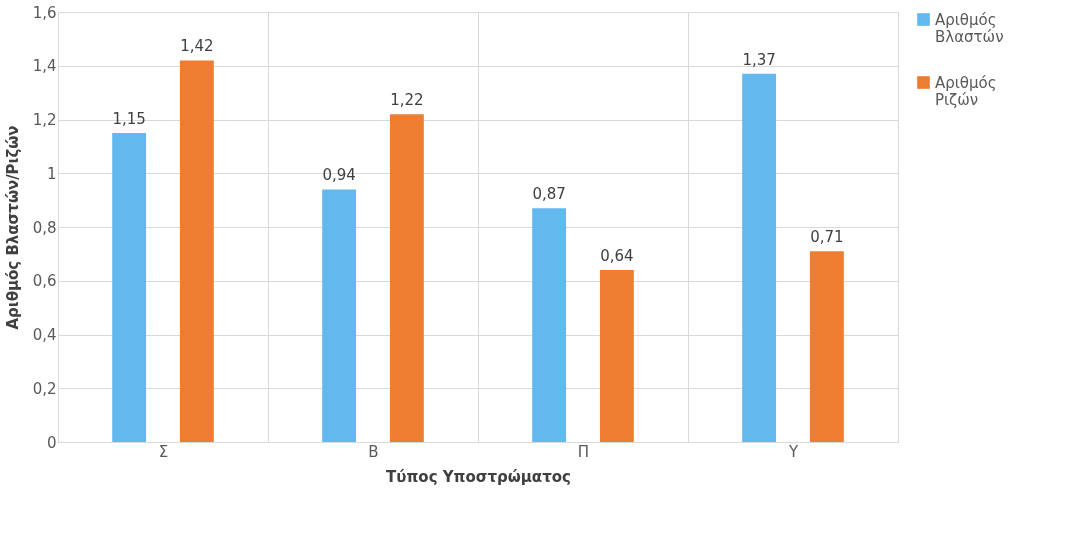 This screenshot has width=1072, height=550. What do you see at coordinates (197, 46) in the screenshot?
I see `data-label: 1,42` at bounding box center [197, 46].